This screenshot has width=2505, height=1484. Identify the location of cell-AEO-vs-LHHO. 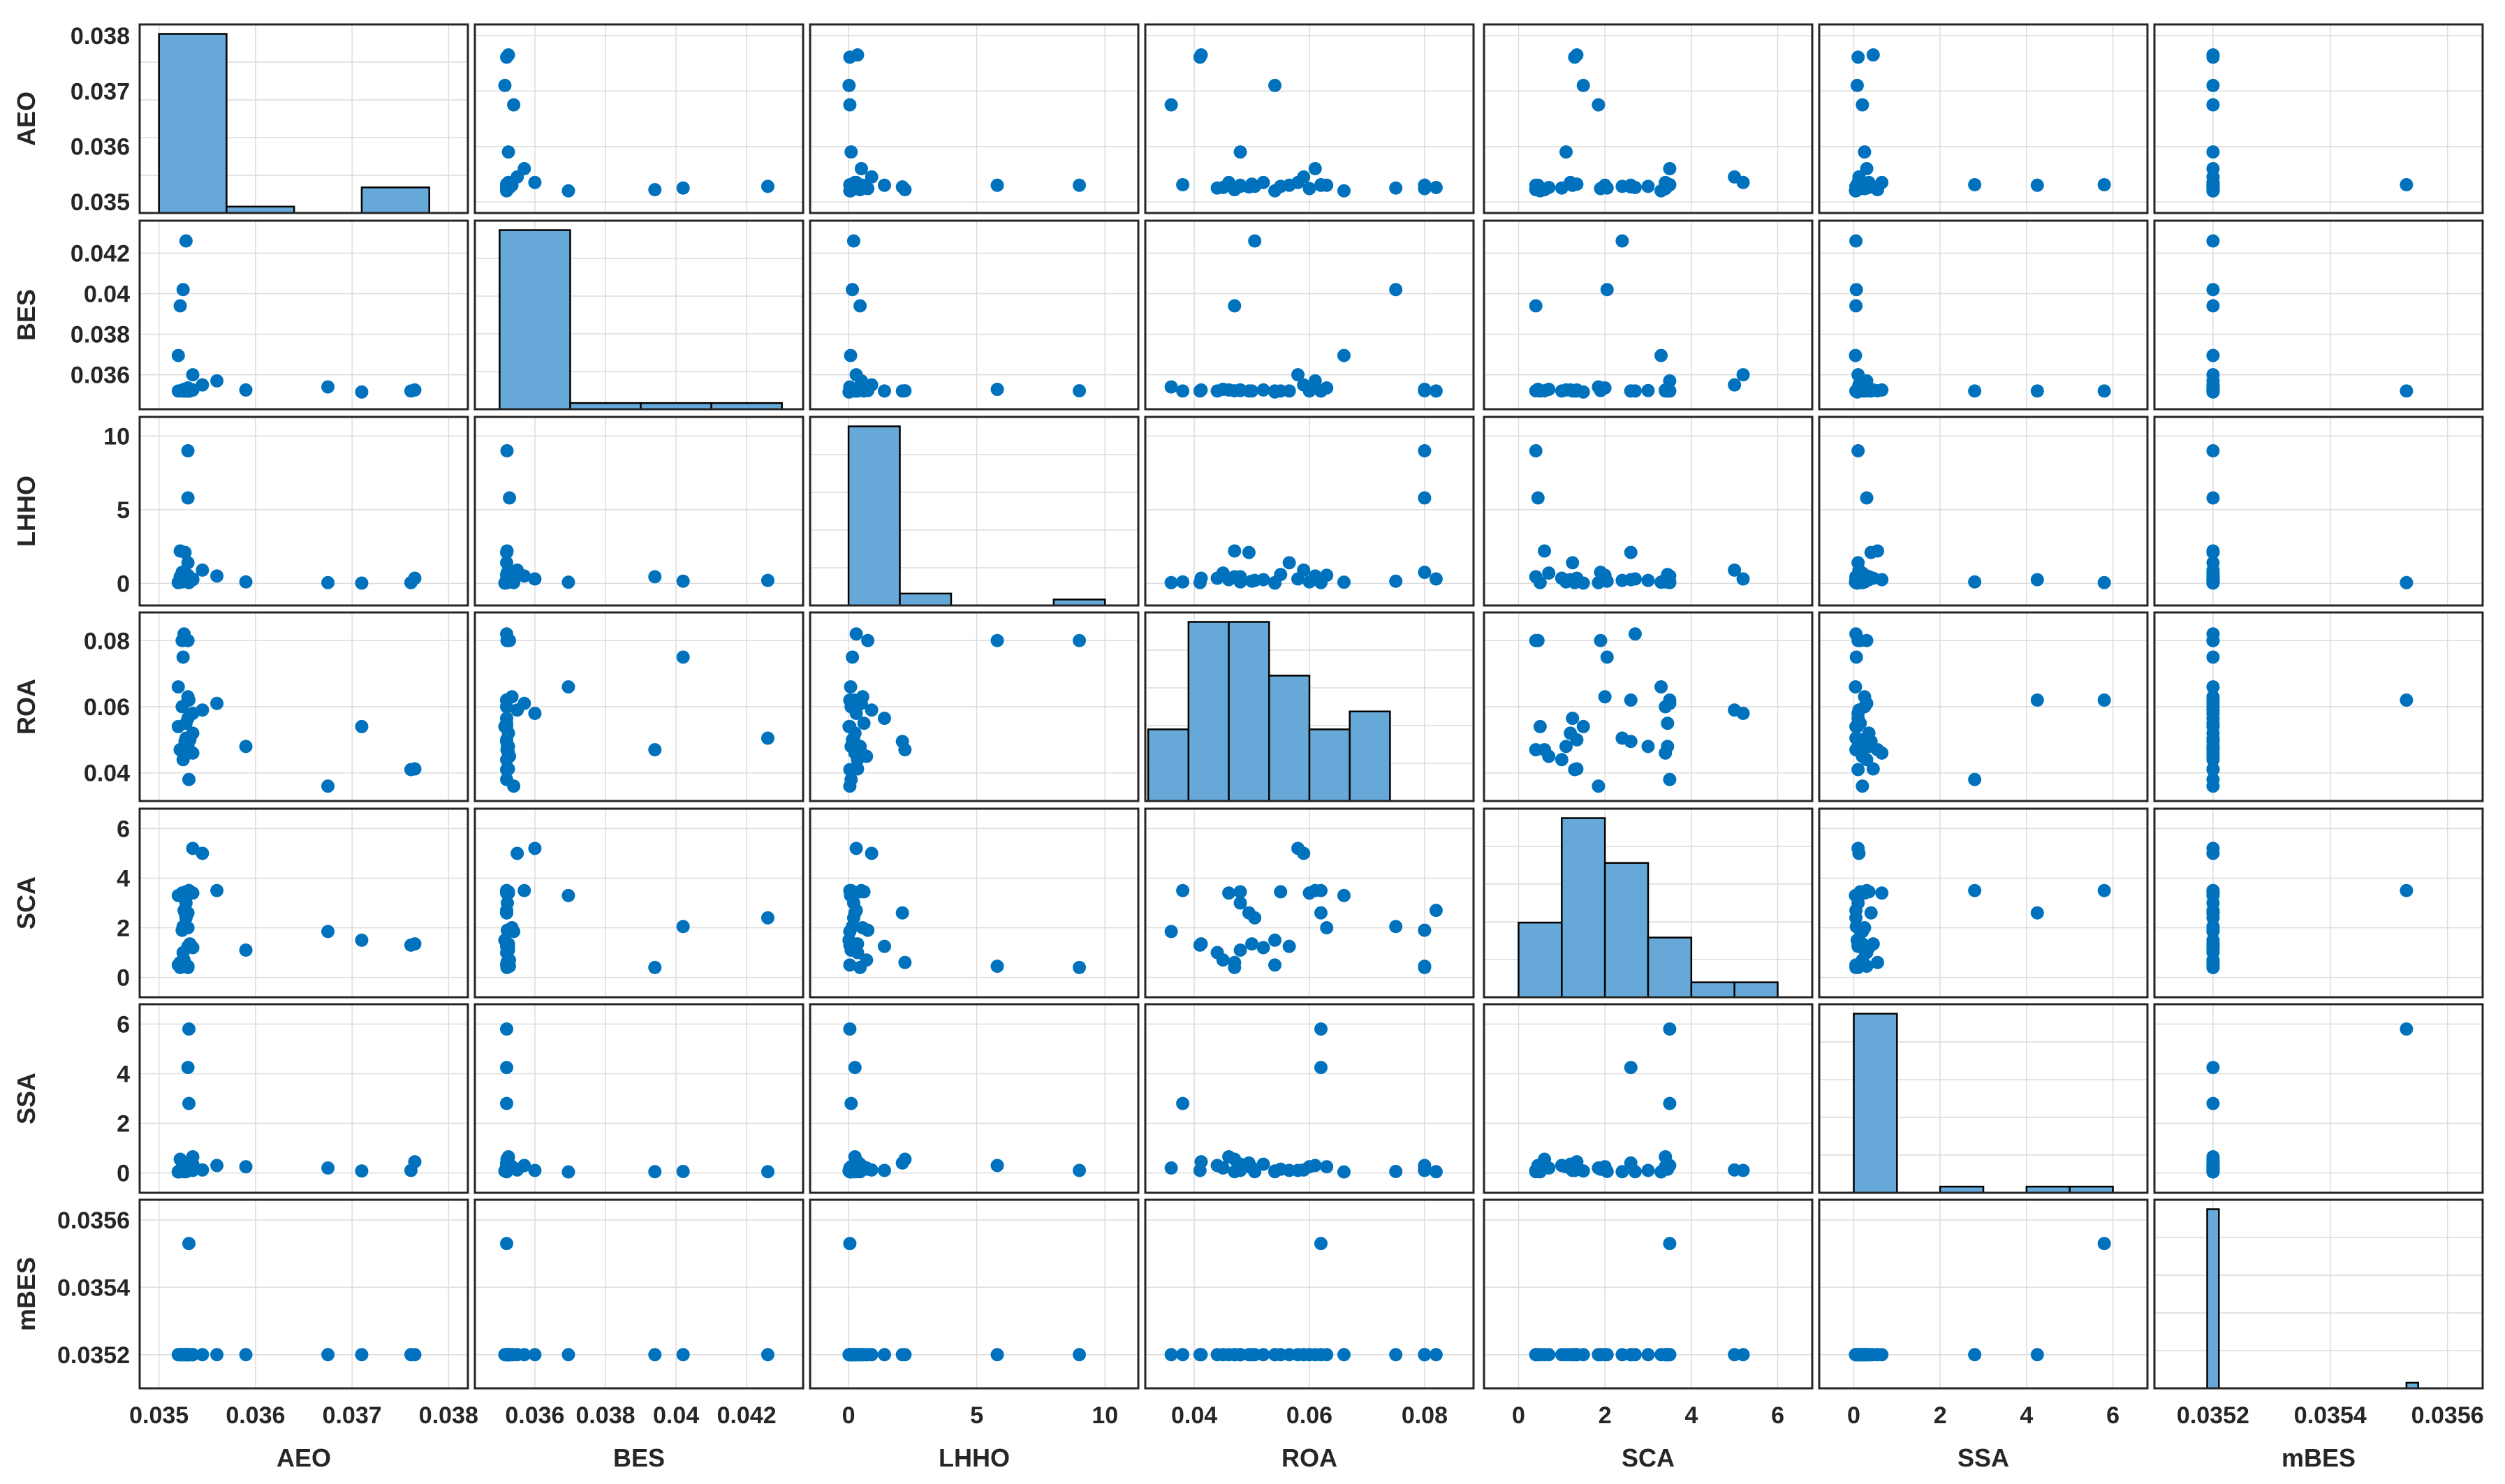
(975, 118).